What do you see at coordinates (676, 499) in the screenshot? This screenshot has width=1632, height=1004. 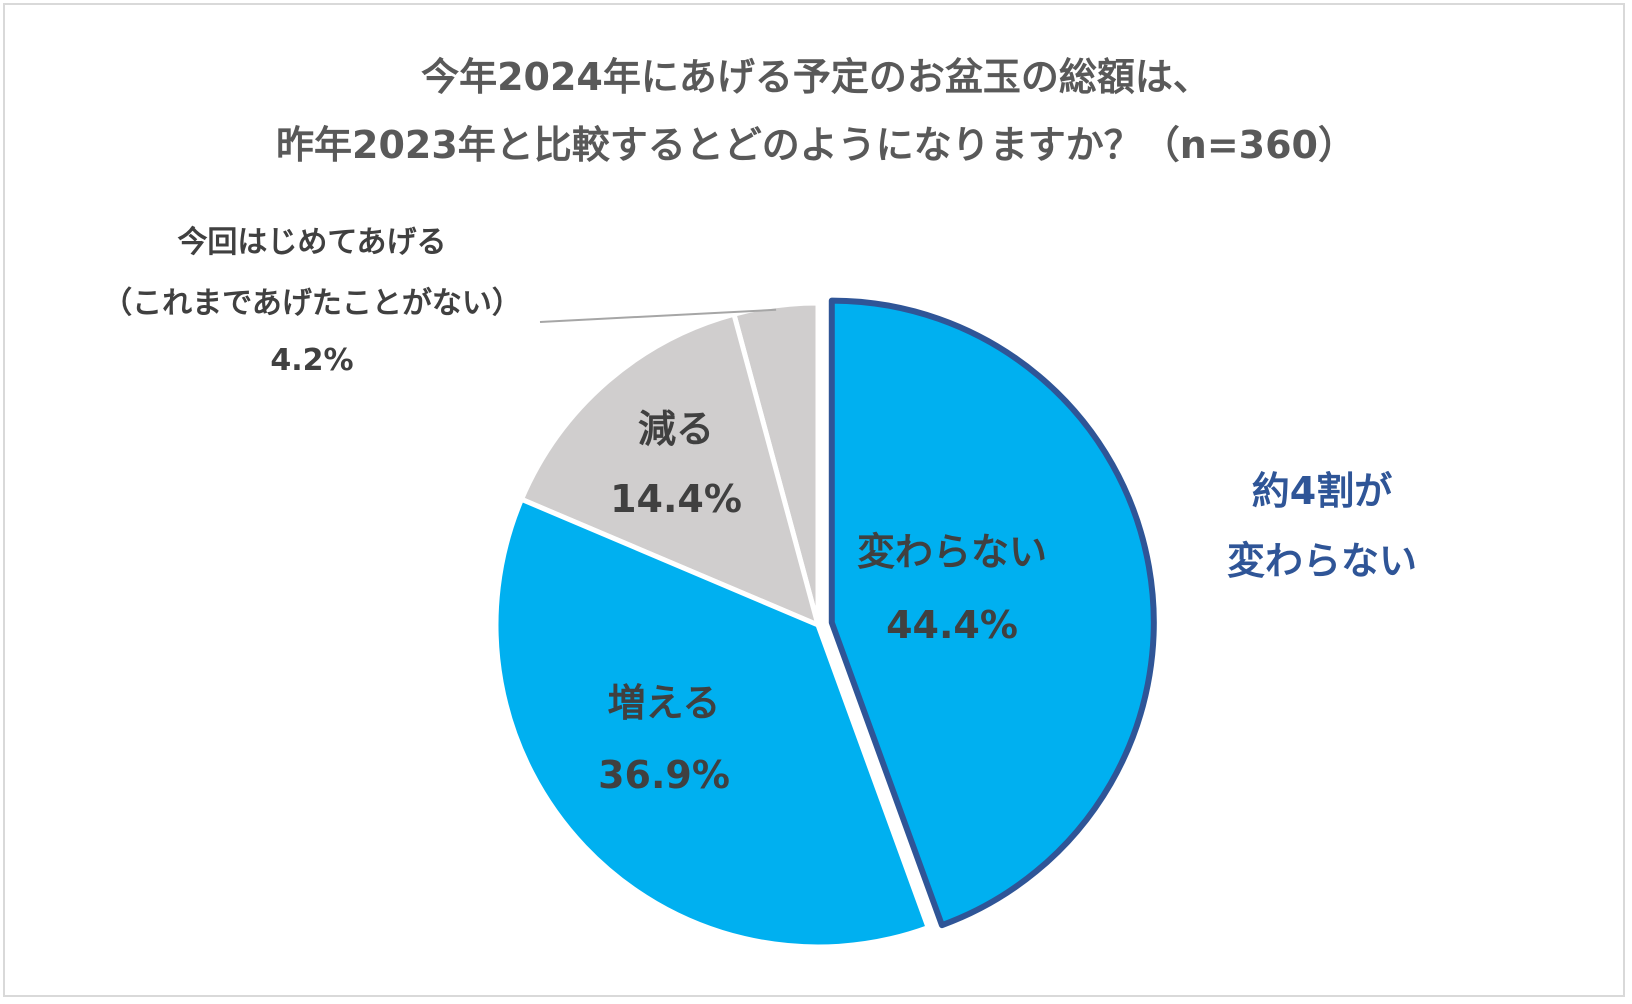 I see `slice-value-decrease: 14.4%` at bounding box center [676, 499].